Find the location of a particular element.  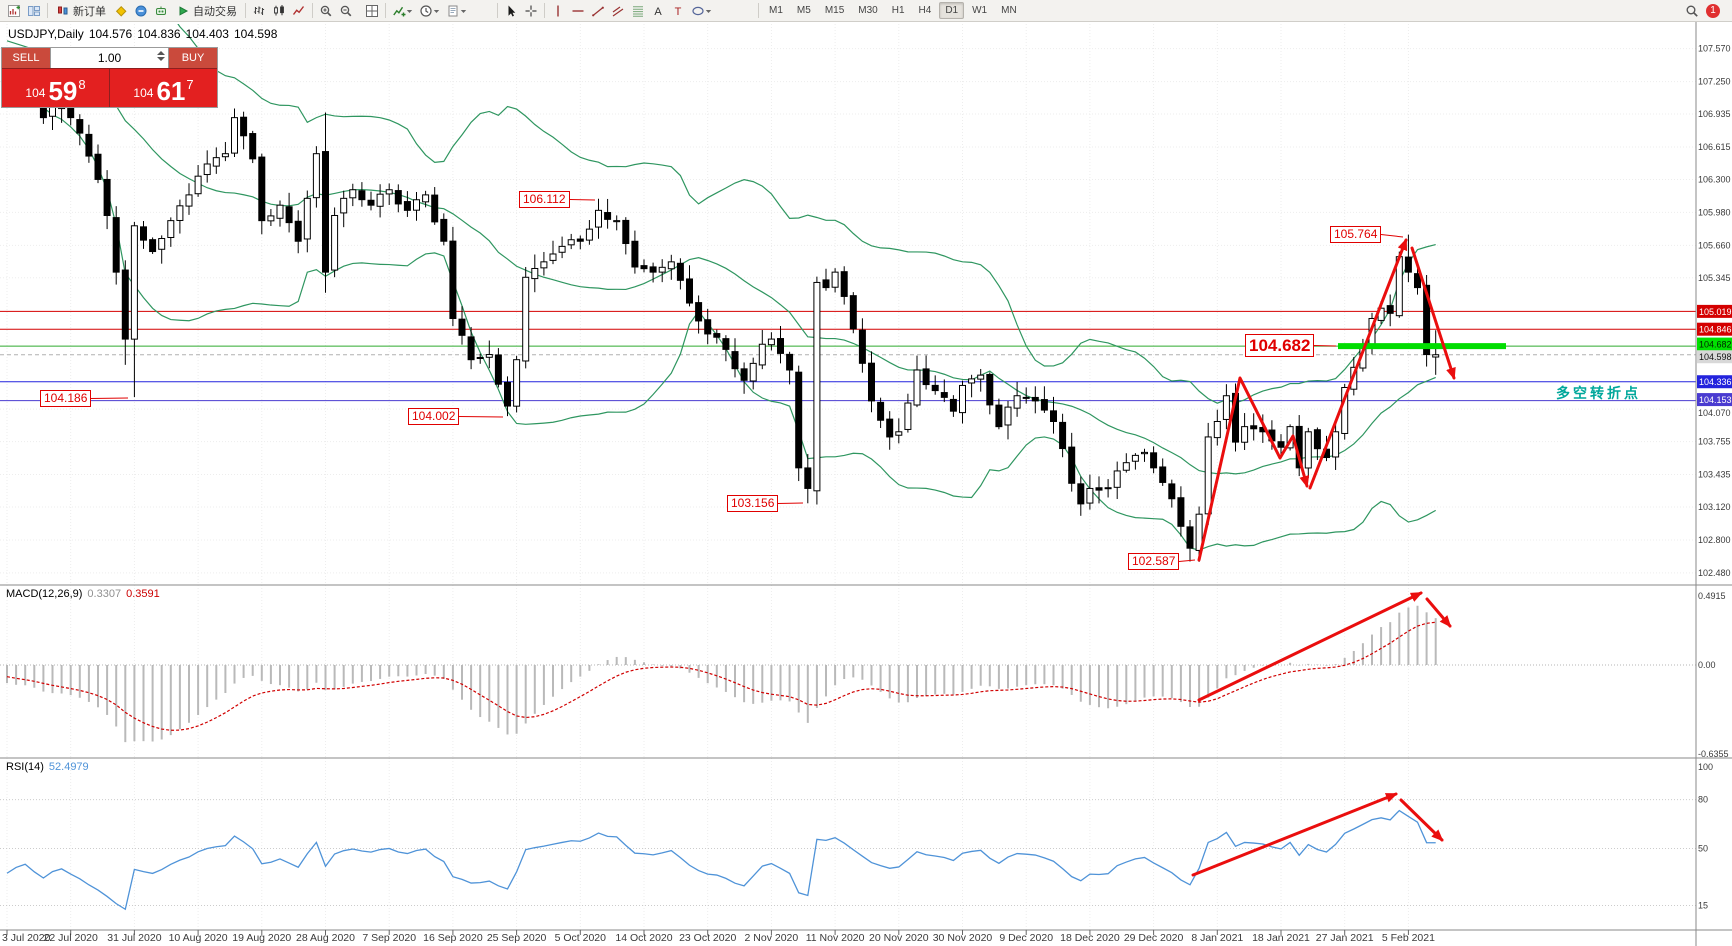

rsi-panel is located at coordinates (848, 855).